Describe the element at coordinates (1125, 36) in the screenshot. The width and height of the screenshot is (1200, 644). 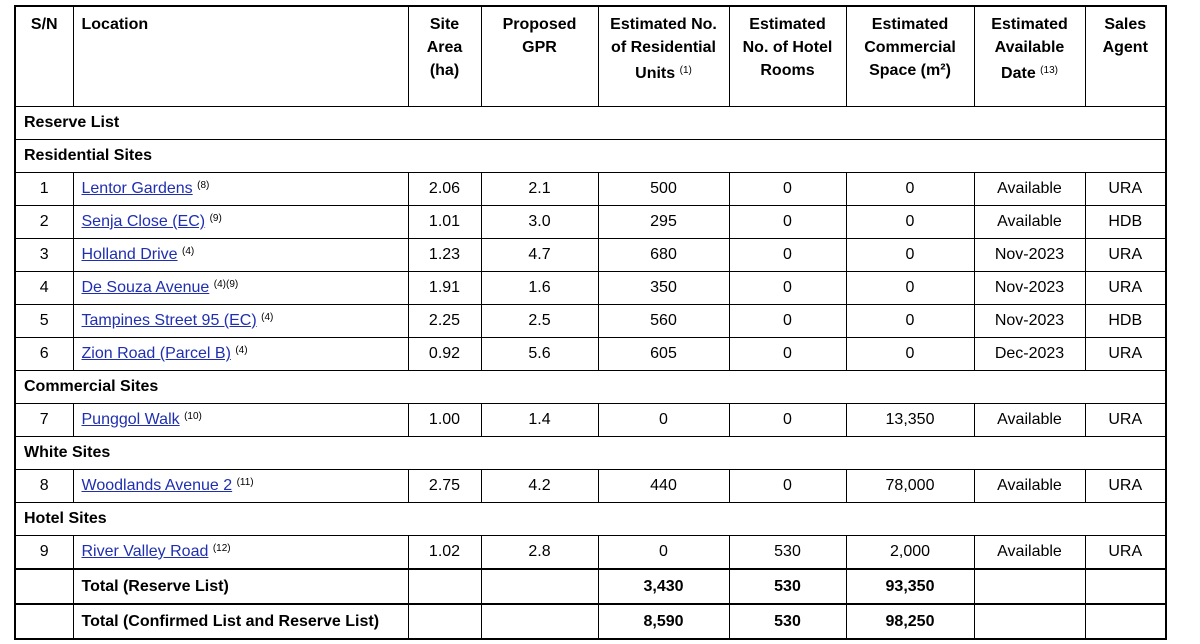
I see `column-title: Sales Agent` at that location.